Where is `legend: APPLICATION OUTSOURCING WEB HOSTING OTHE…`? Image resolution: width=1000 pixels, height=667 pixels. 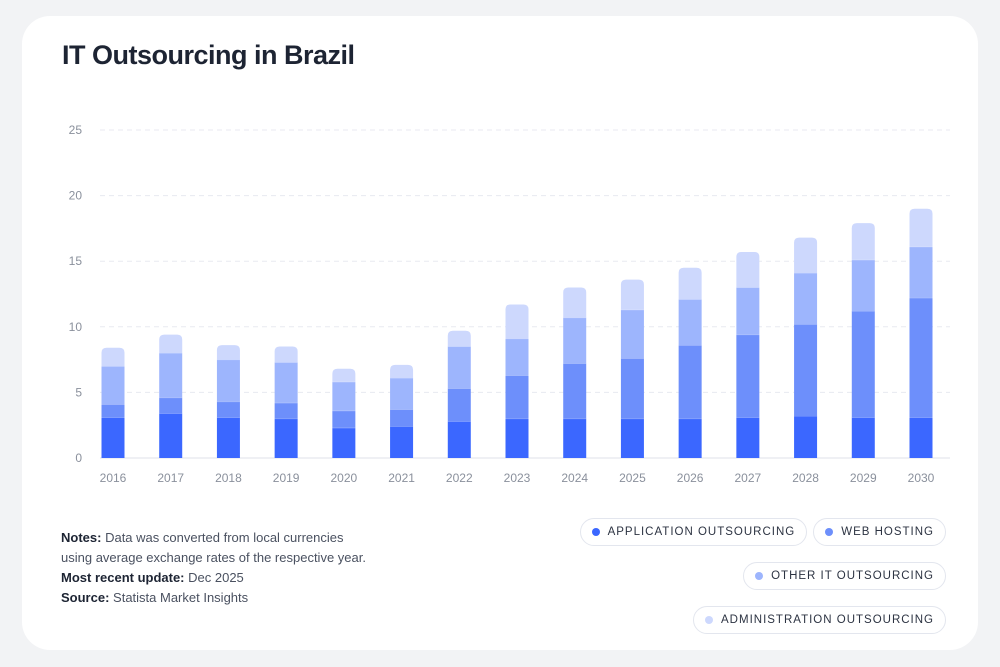
legend: APPLICATION OUTSOURCING WEB HOSTING OTHE… is located at coordinates (736, 576).